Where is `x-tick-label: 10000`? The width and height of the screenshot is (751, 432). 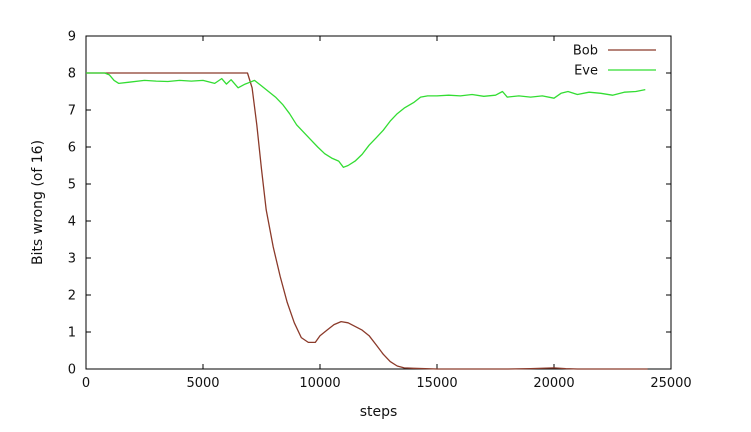 x-tick-label: 10000 is located at coordinates (319, 383).